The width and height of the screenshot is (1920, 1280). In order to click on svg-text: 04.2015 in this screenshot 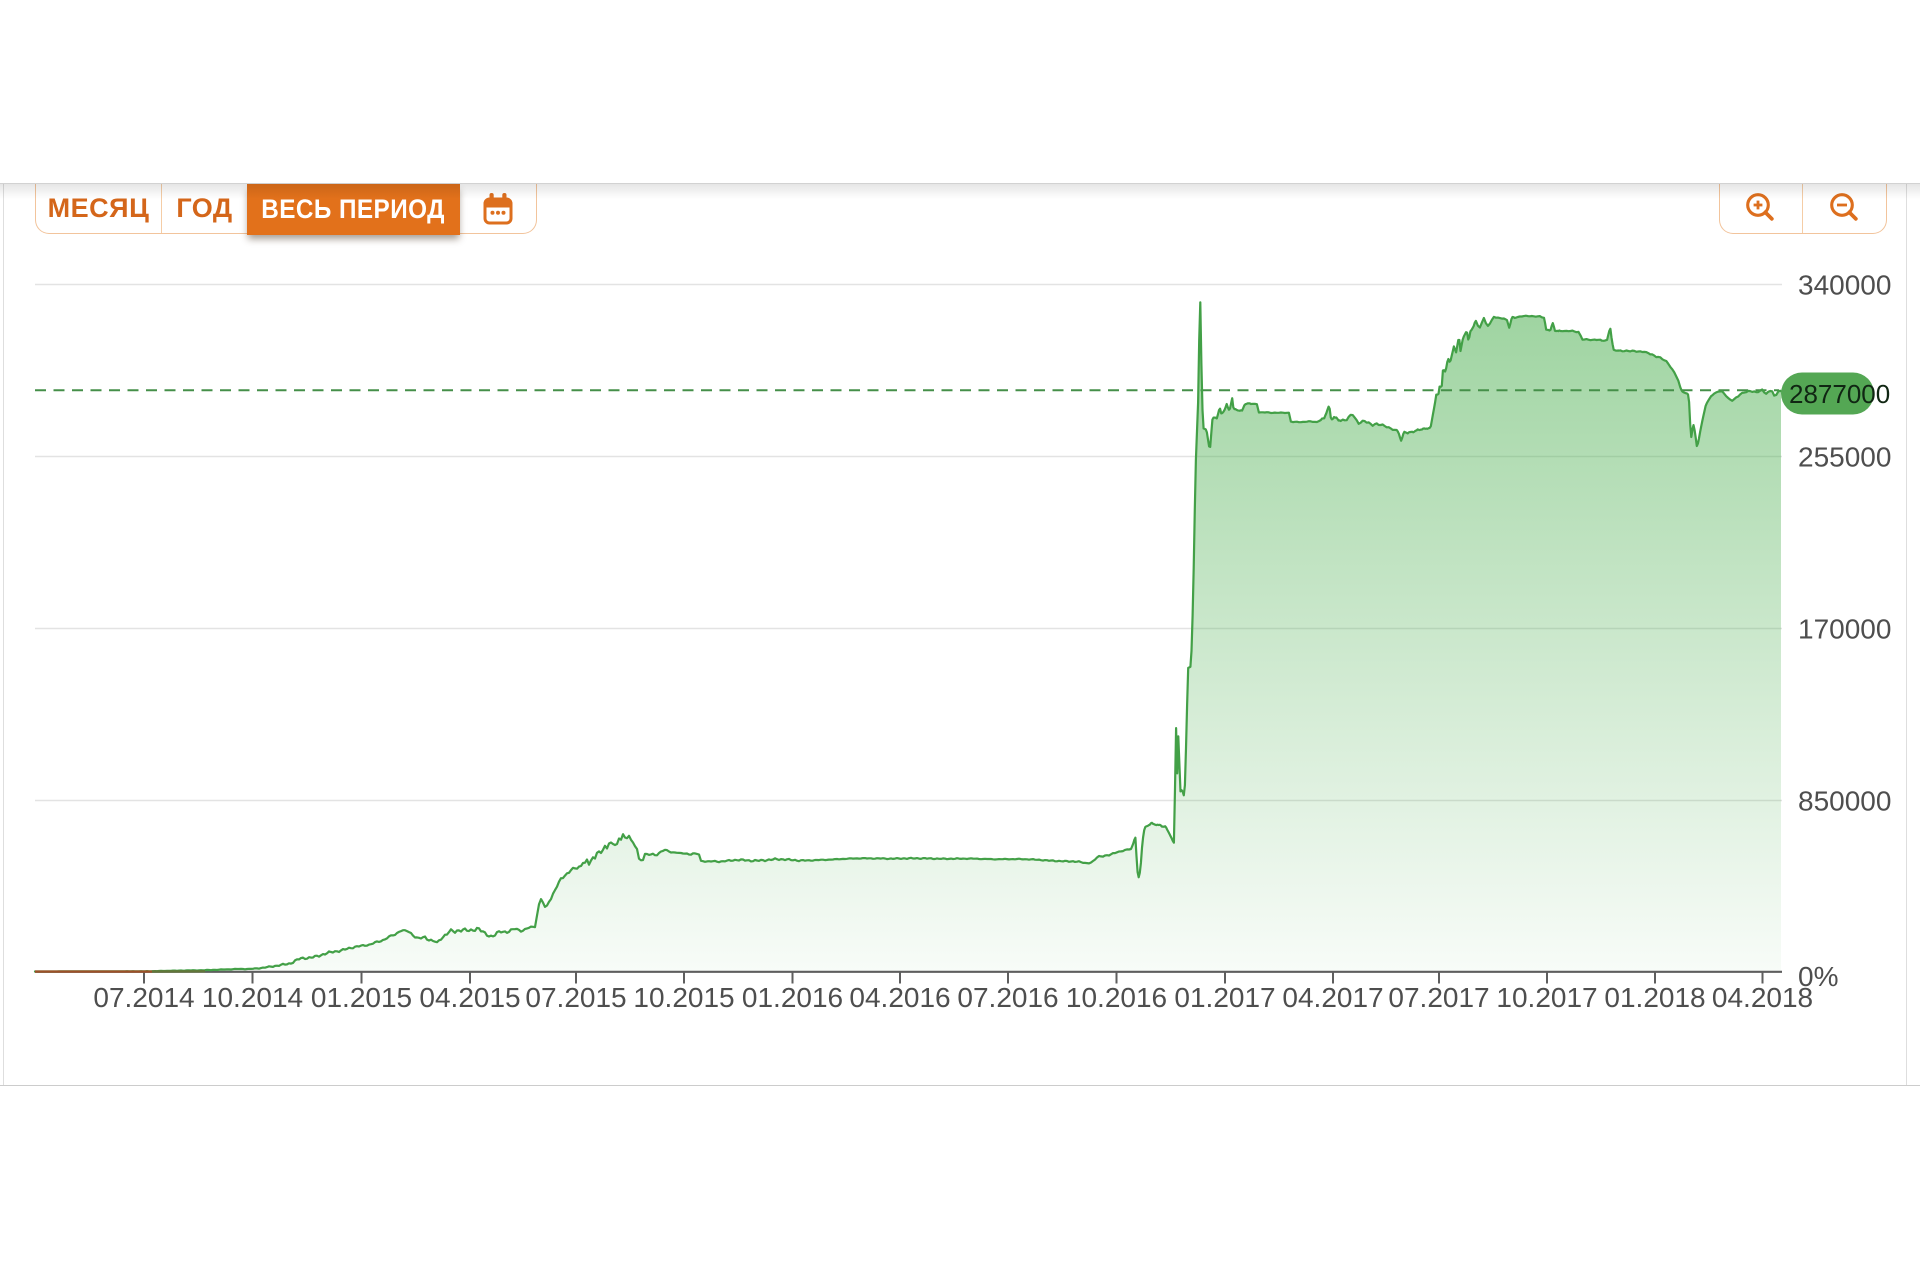, I will do `click(469, 997)`.